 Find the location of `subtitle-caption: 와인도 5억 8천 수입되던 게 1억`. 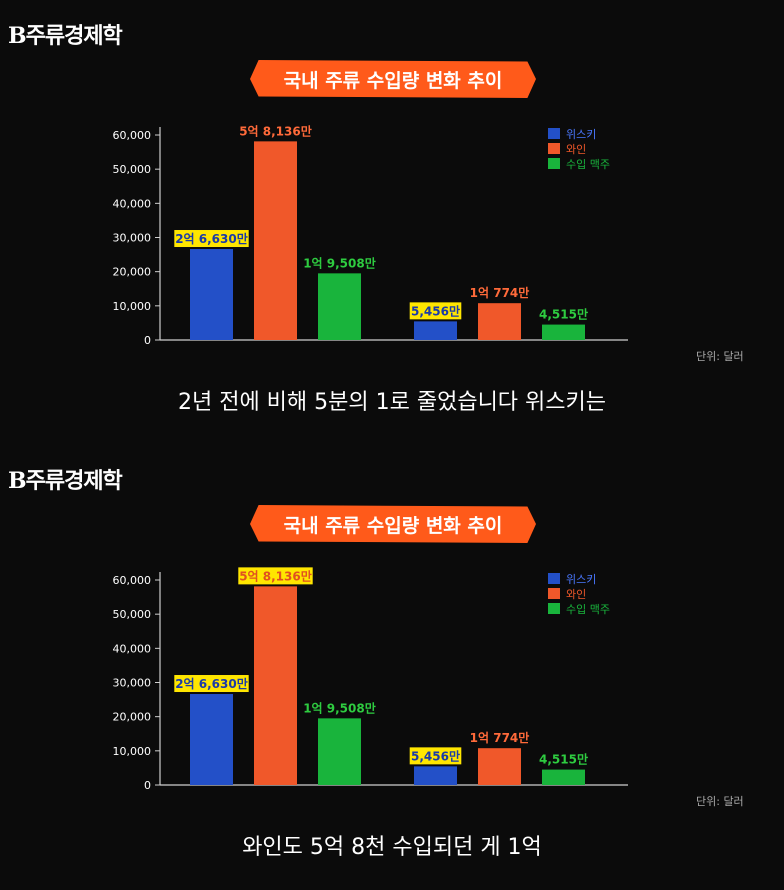

subtitle-caption: 와인도 5억 8천 수입되던 게 1억 is located at coordinates (392, 847).